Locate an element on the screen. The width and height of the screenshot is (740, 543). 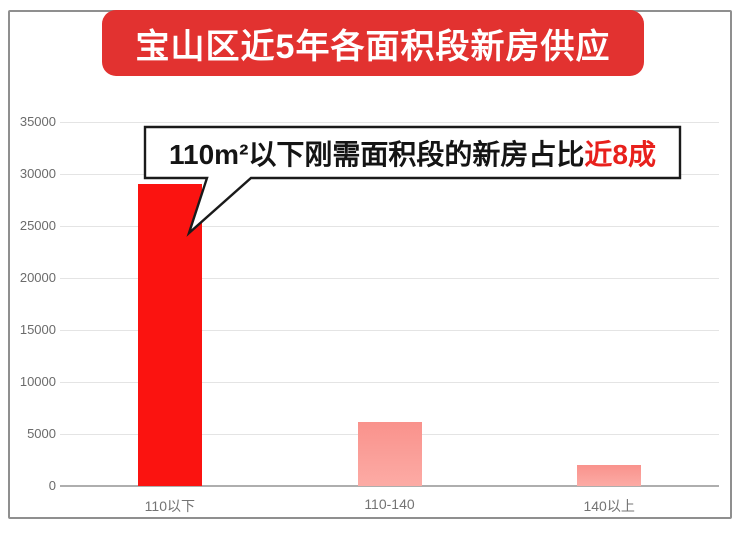
y-axis-tick-label: 0 is located at coordinates (52, 485).